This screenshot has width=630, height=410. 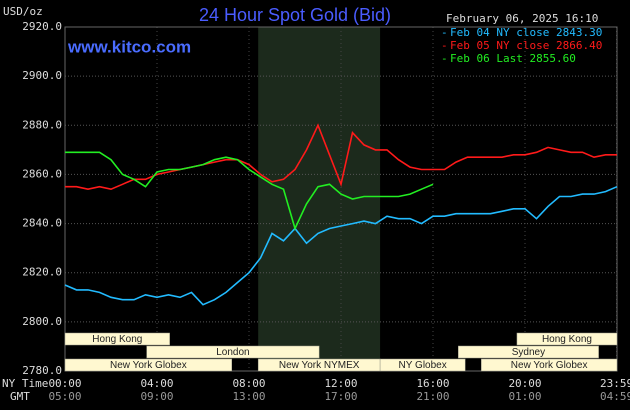 I want to click on x-tick-label: 16:00, so click(x=432, y=383).